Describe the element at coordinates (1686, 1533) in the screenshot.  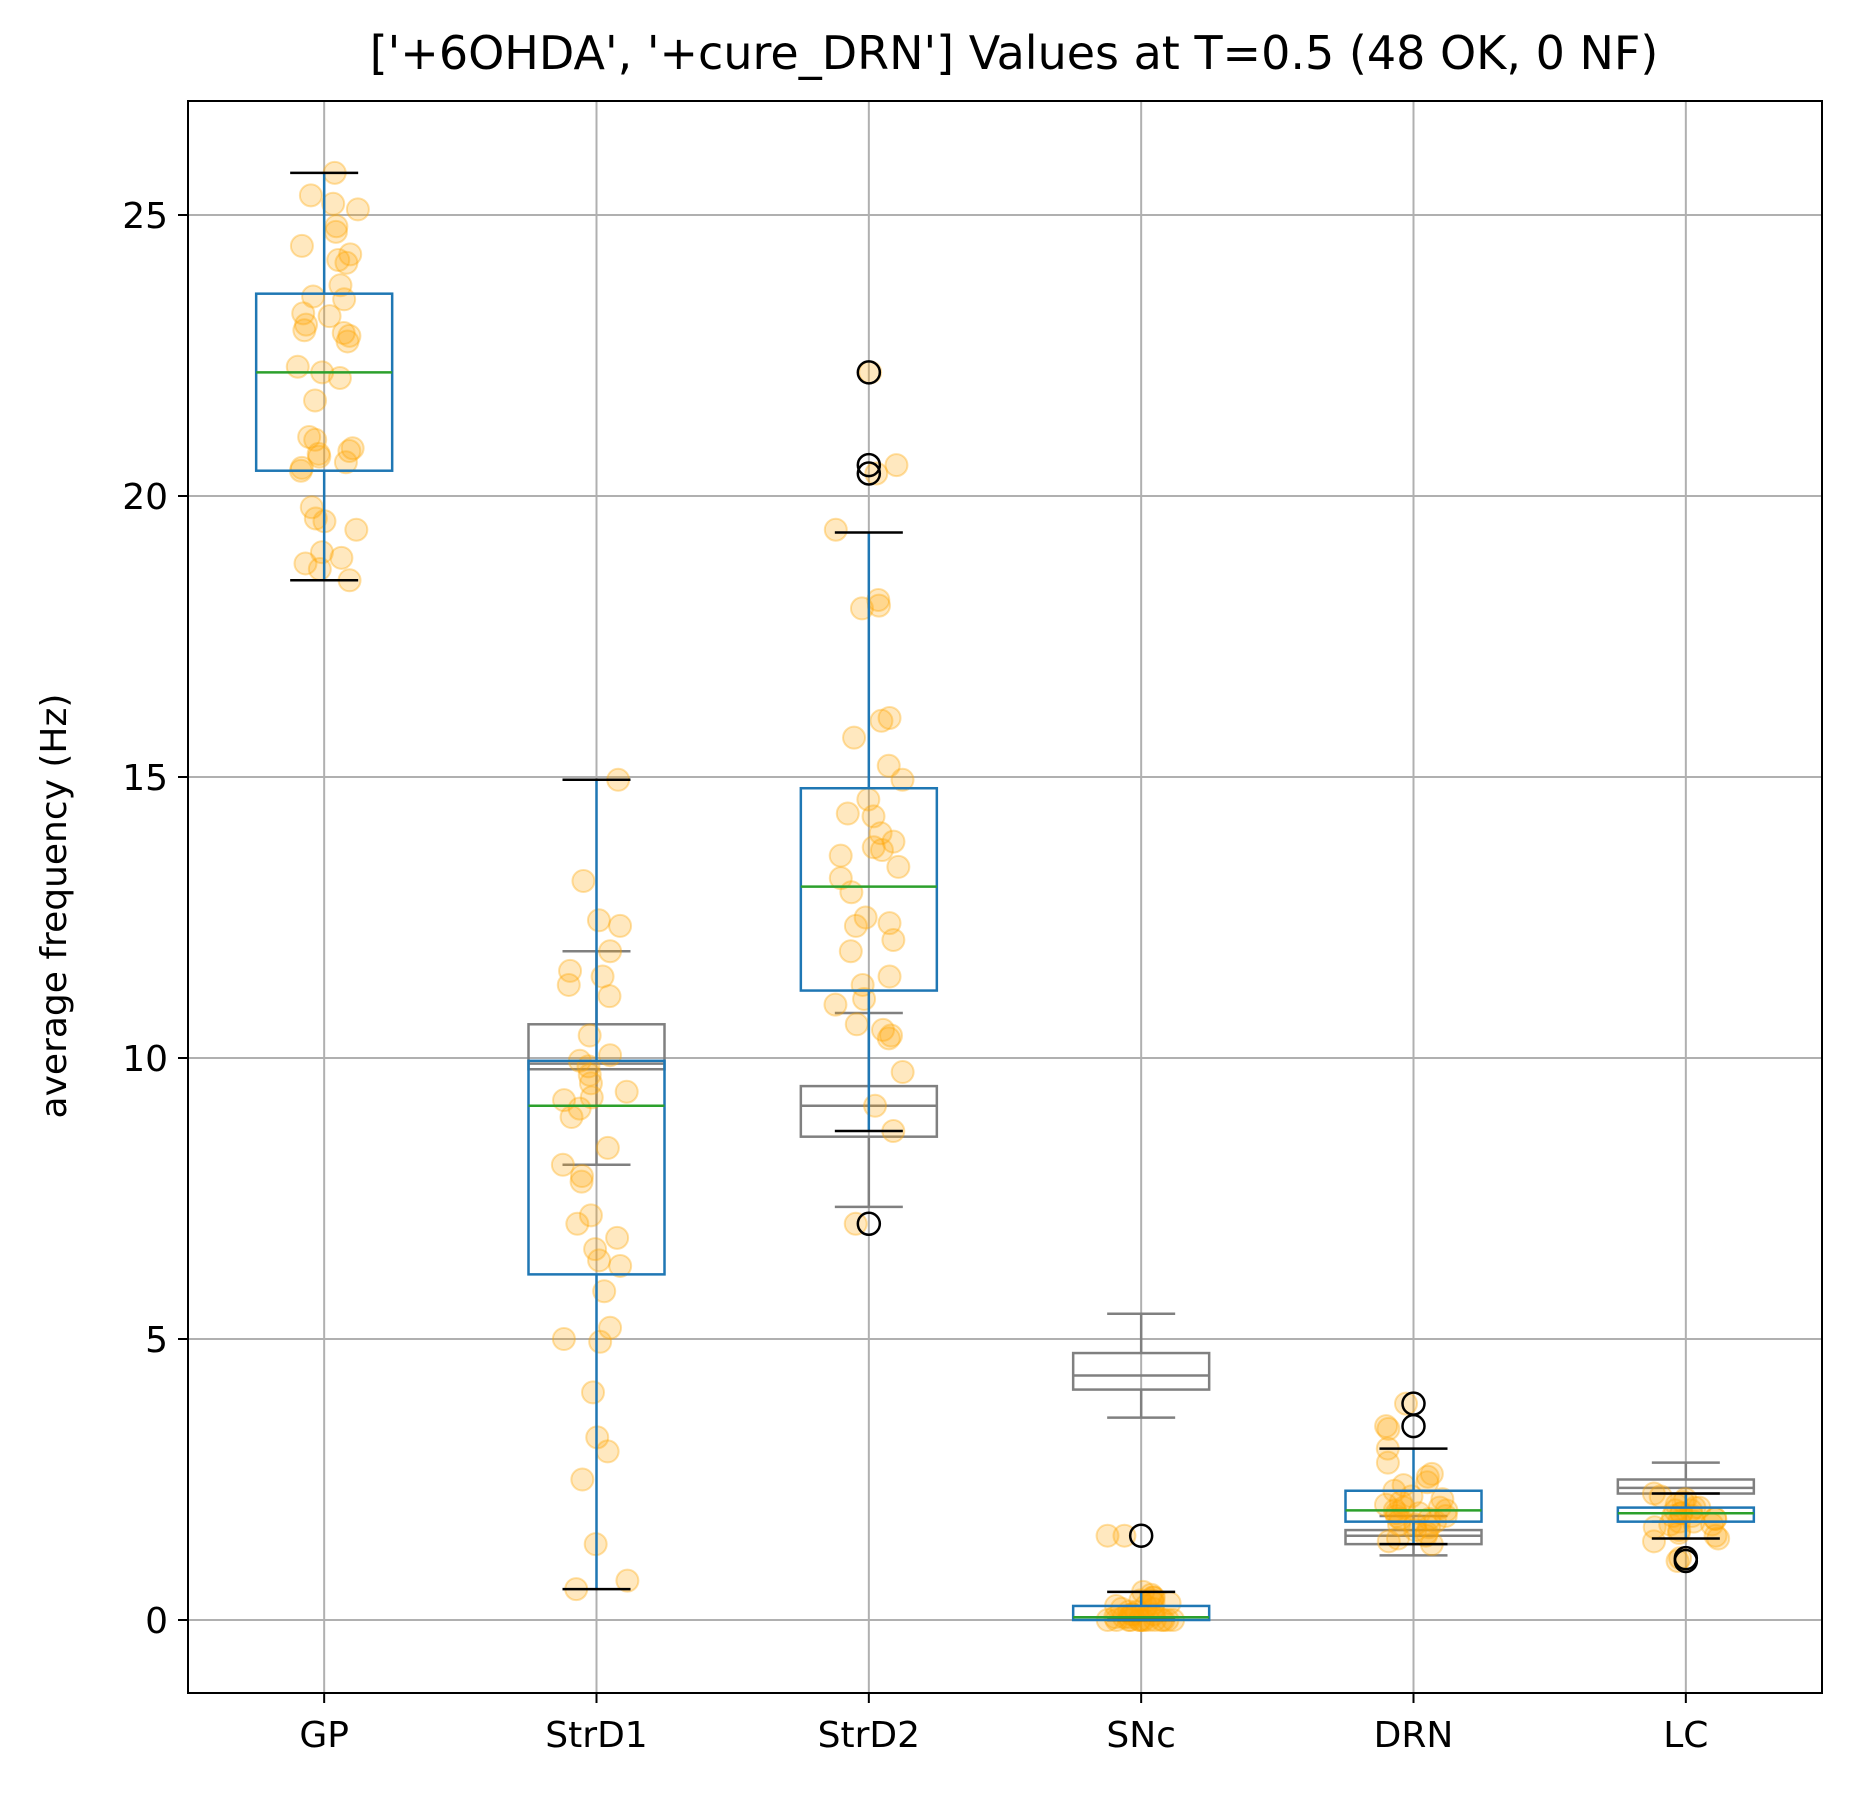
I see `box-lc` at that location.